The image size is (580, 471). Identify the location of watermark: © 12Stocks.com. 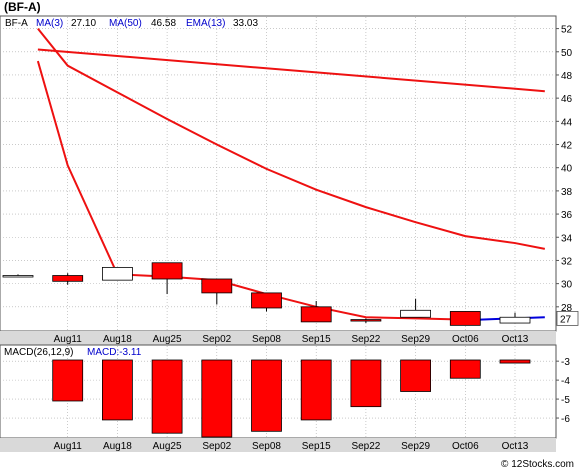
(537, 464).